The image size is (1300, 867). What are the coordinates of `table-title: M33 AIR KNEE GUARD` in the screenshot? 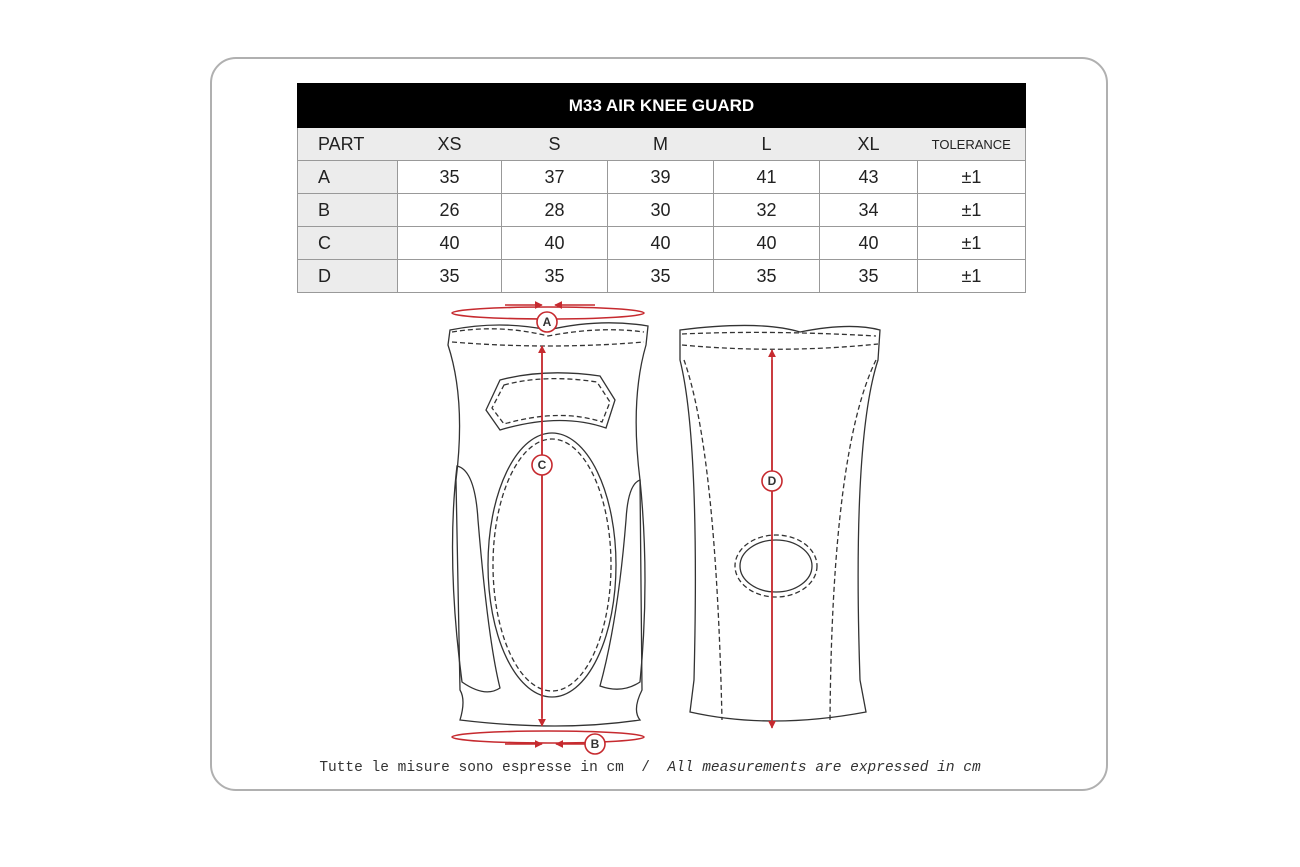 It's located at (661, 105).